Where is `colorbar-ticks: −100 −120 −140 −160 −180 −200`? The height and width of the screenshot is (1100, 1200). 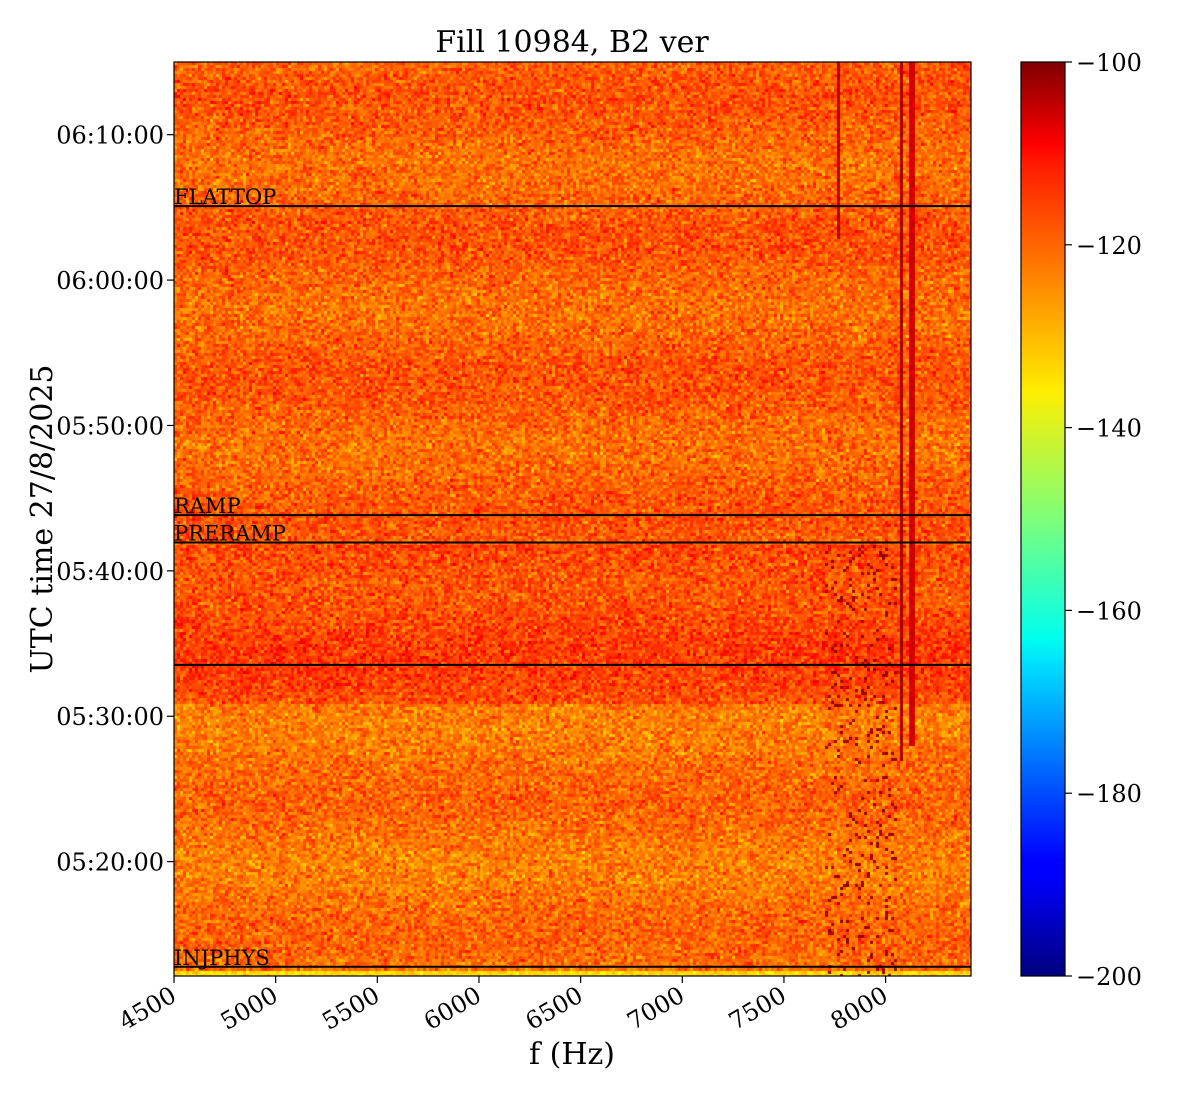 colorbar-ticks: −100 −120 −140 −160 −180 −200 is located at coordinates (1103, 520).